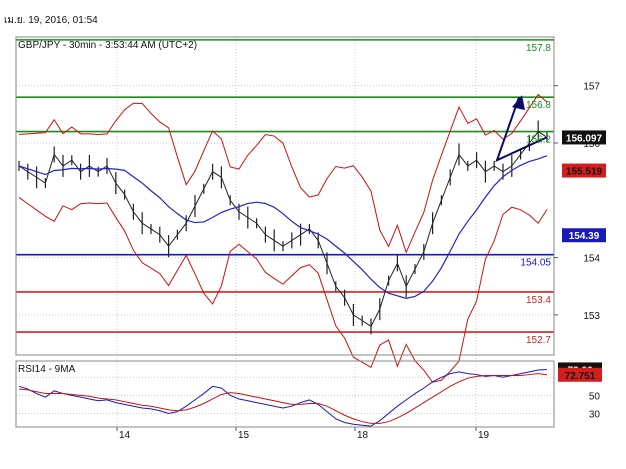 This screenshot has width=626, height=469. I want to click on level-label: 153.4, so click(538, 300).